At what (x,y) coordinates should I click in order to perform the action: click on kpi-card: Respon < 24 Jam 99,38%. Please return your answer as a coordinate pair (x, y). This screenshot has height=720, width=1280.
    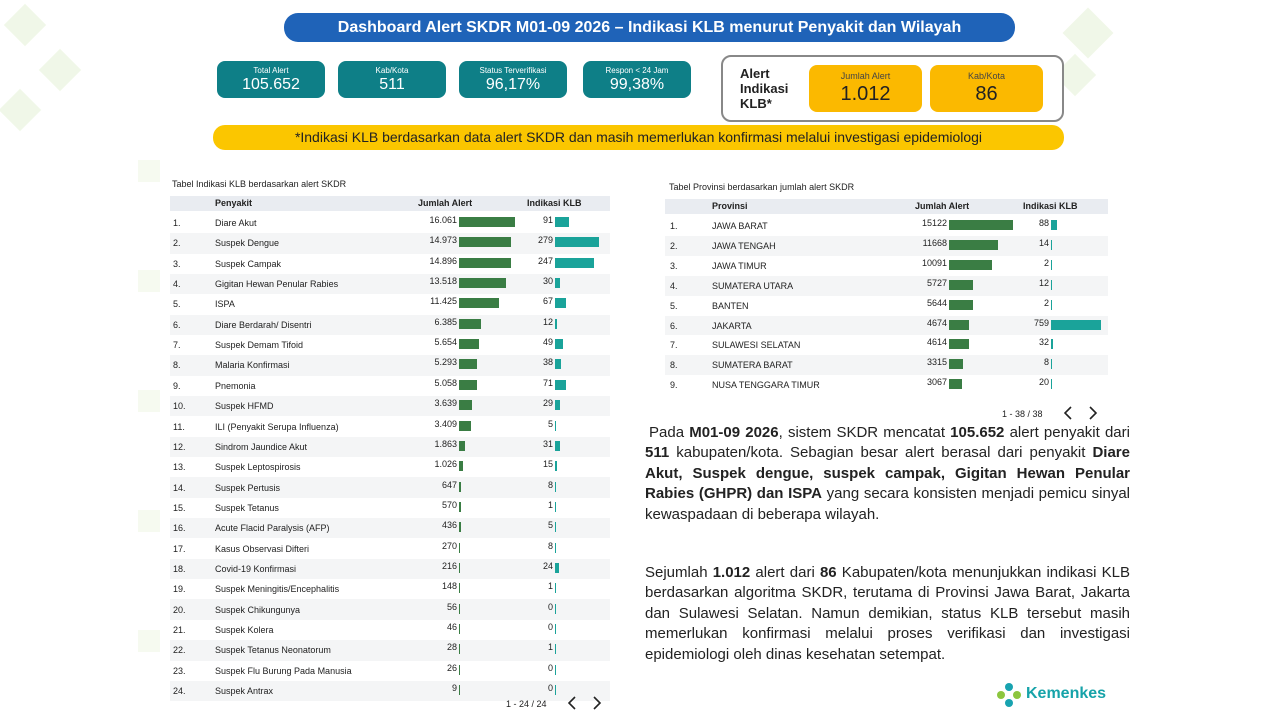
    Looking at the image, I should click on (637, 79).